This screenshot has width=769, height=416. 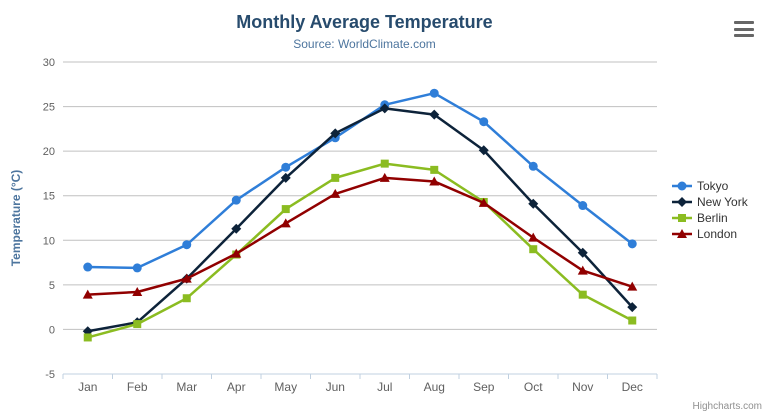 I want to click on x-axis-tick-label: Dec, so click(x=632, y=387).